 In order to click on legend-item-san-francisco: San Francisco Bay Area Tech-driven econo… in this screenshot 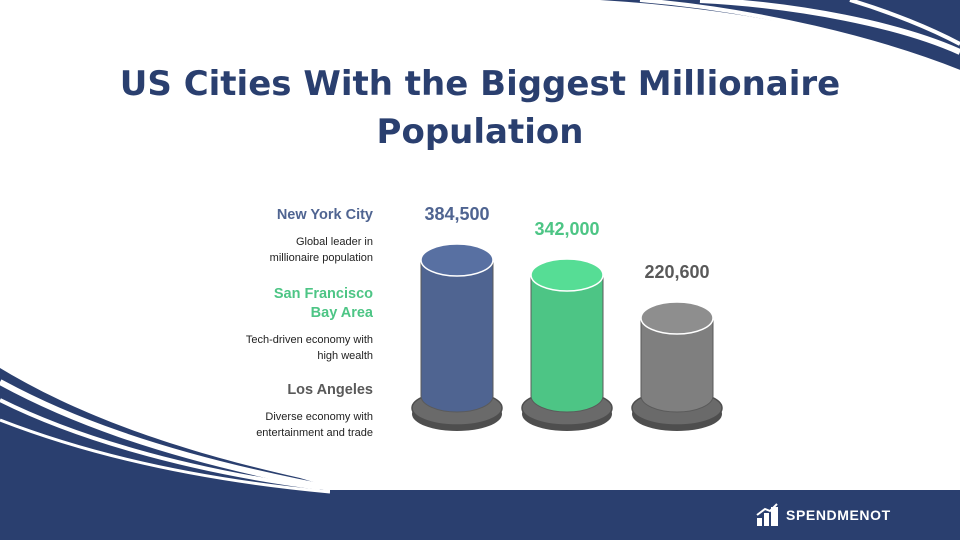, I will do `click(286, 324)`.